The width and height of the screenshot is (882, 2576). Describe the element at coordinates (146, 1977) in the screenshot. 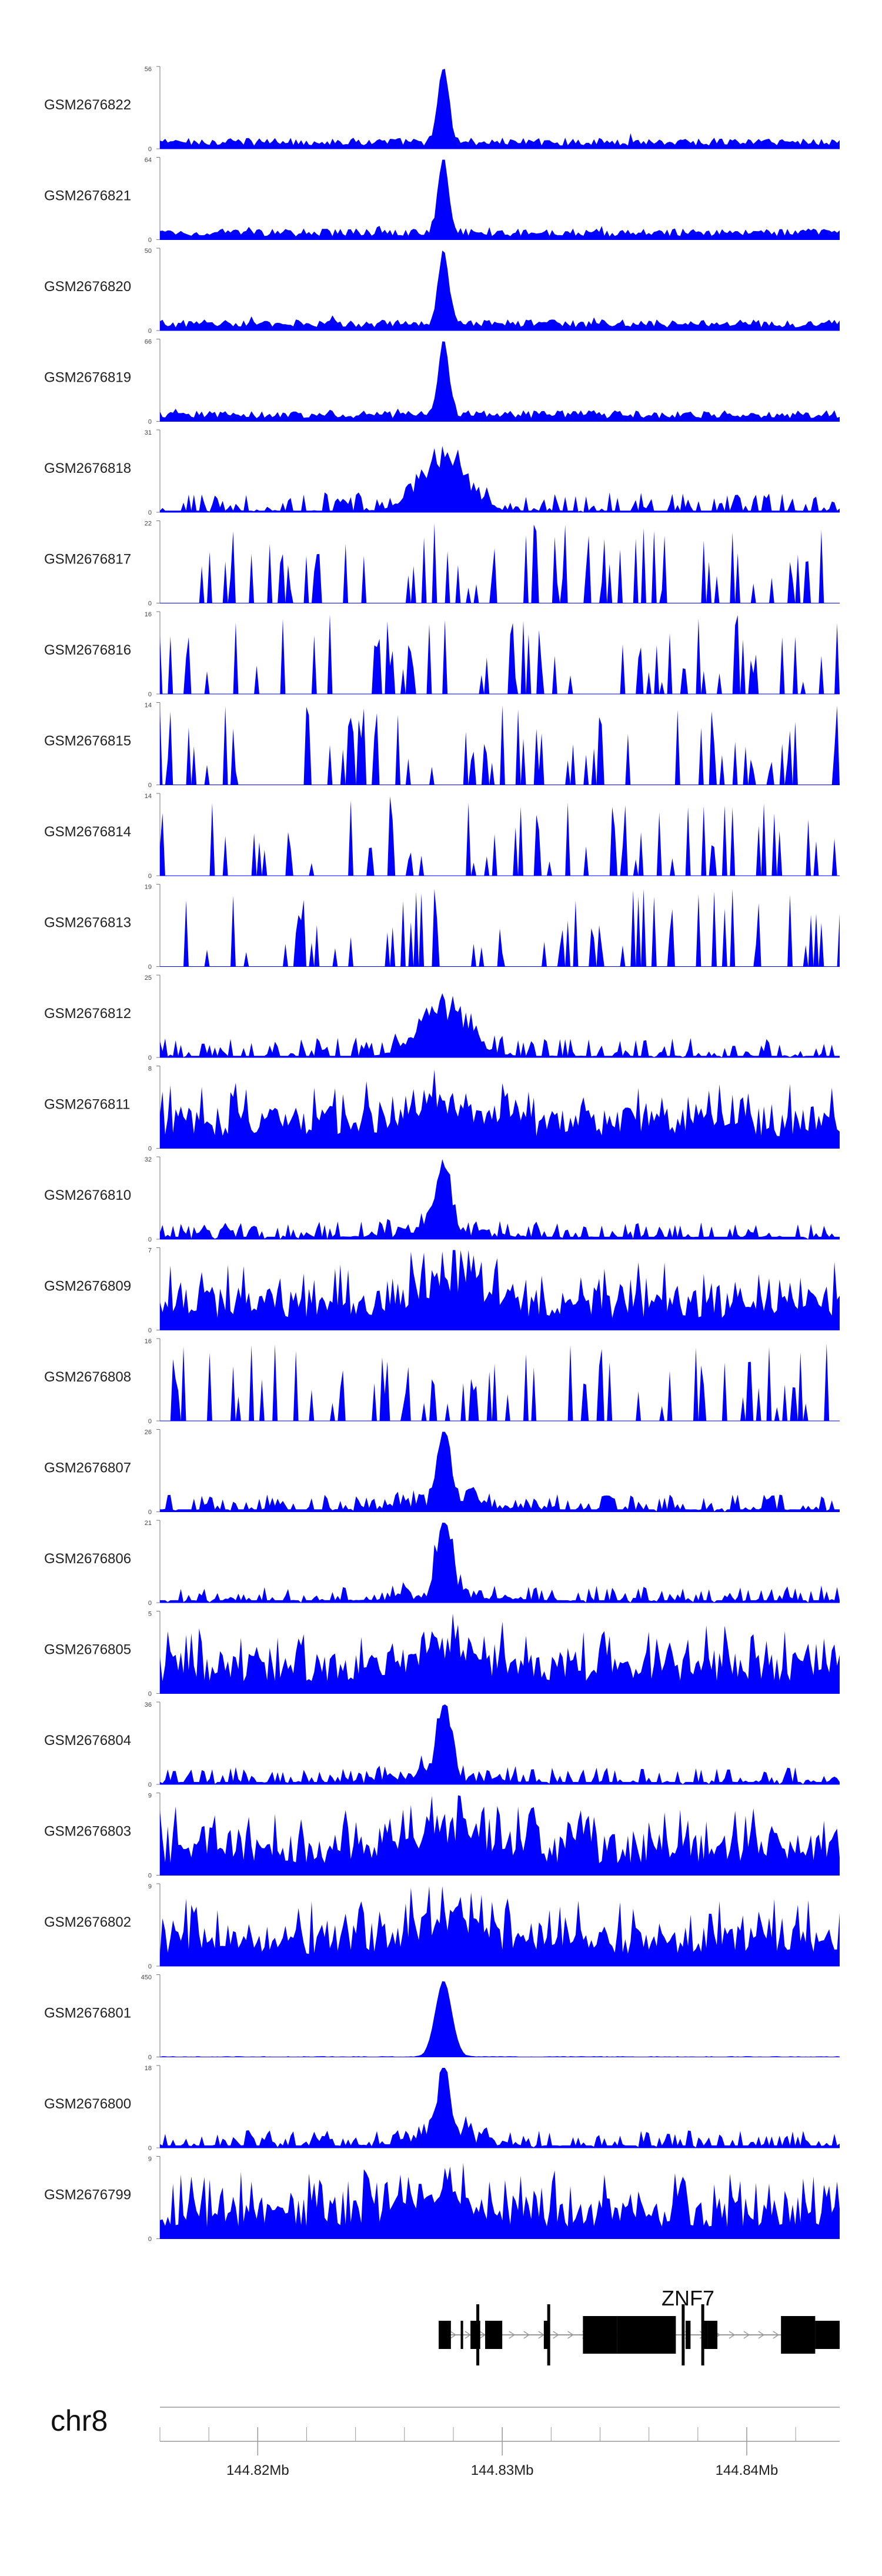

I see `track-max-label: 450` at that location.